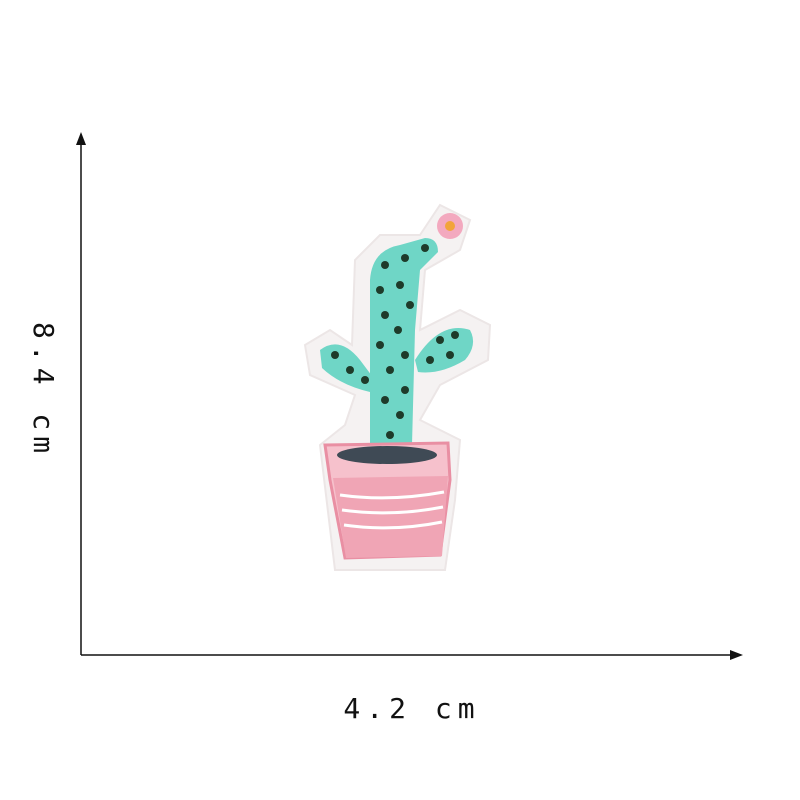  What do you see at coordinates (736, 655) in the screenshot?
I see `width-arrow` at bounding box center [736, 655].